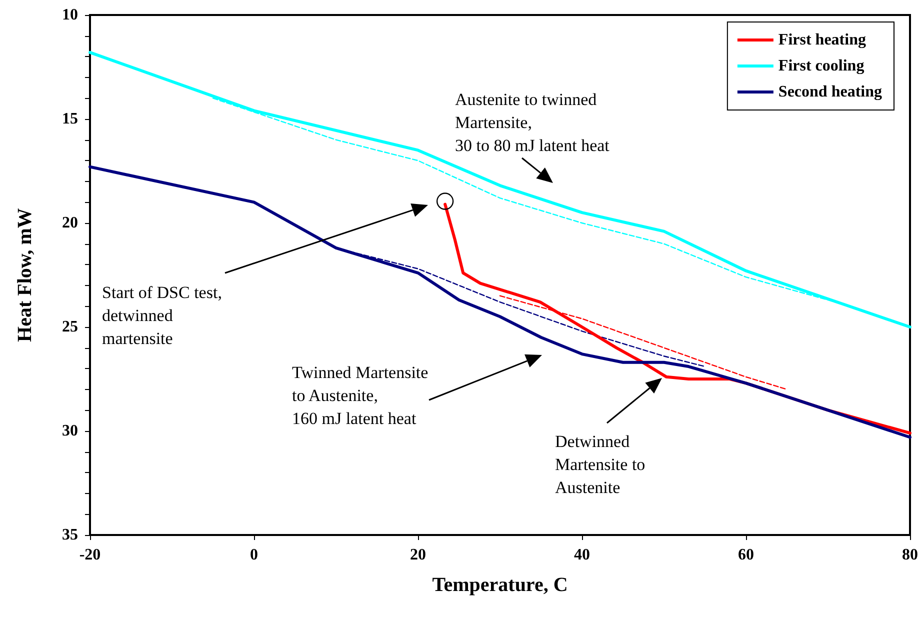  What do you see at coordinates (254, 555) in the screenshot?
I see `x-tick-label: 0` at bounding box center [254, 555].